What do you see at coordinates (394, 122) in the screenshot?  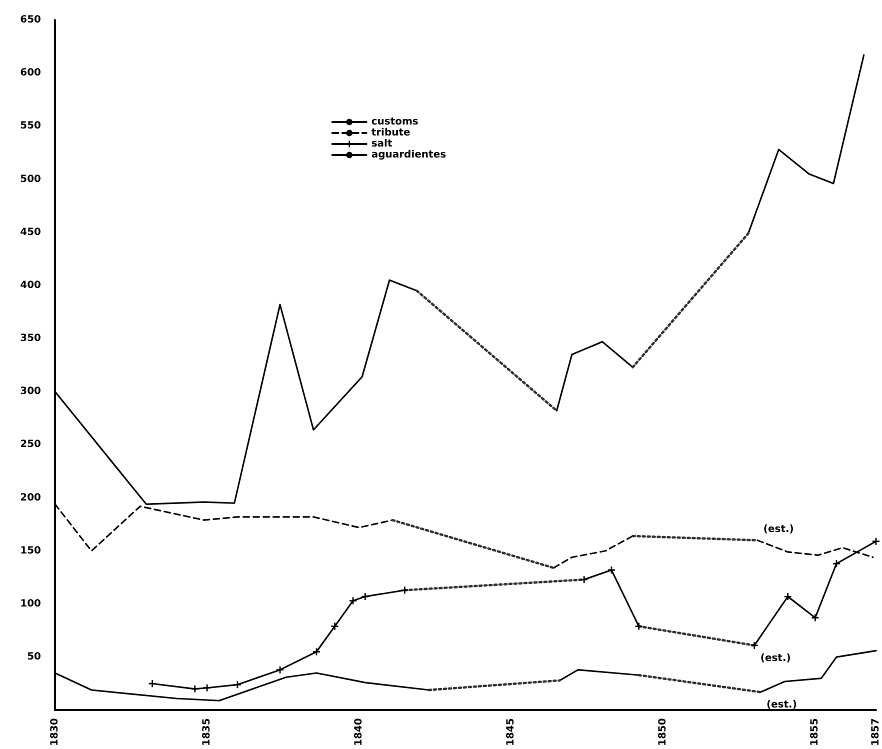 I see `legend-label: customs` at bounding box center [394, 122].